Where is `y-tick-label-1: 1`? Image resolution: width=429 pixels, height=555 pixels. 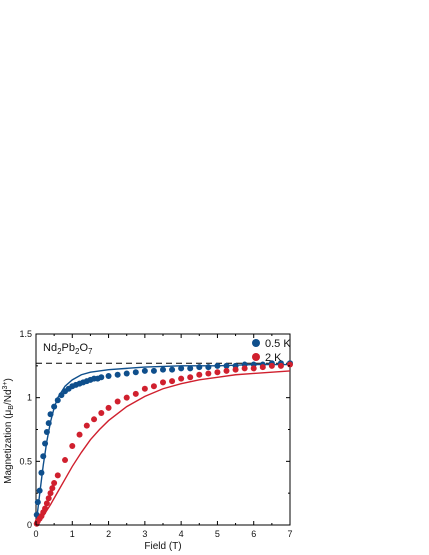
y-tick-label-1: 1 is located at coordinates (29, 398).